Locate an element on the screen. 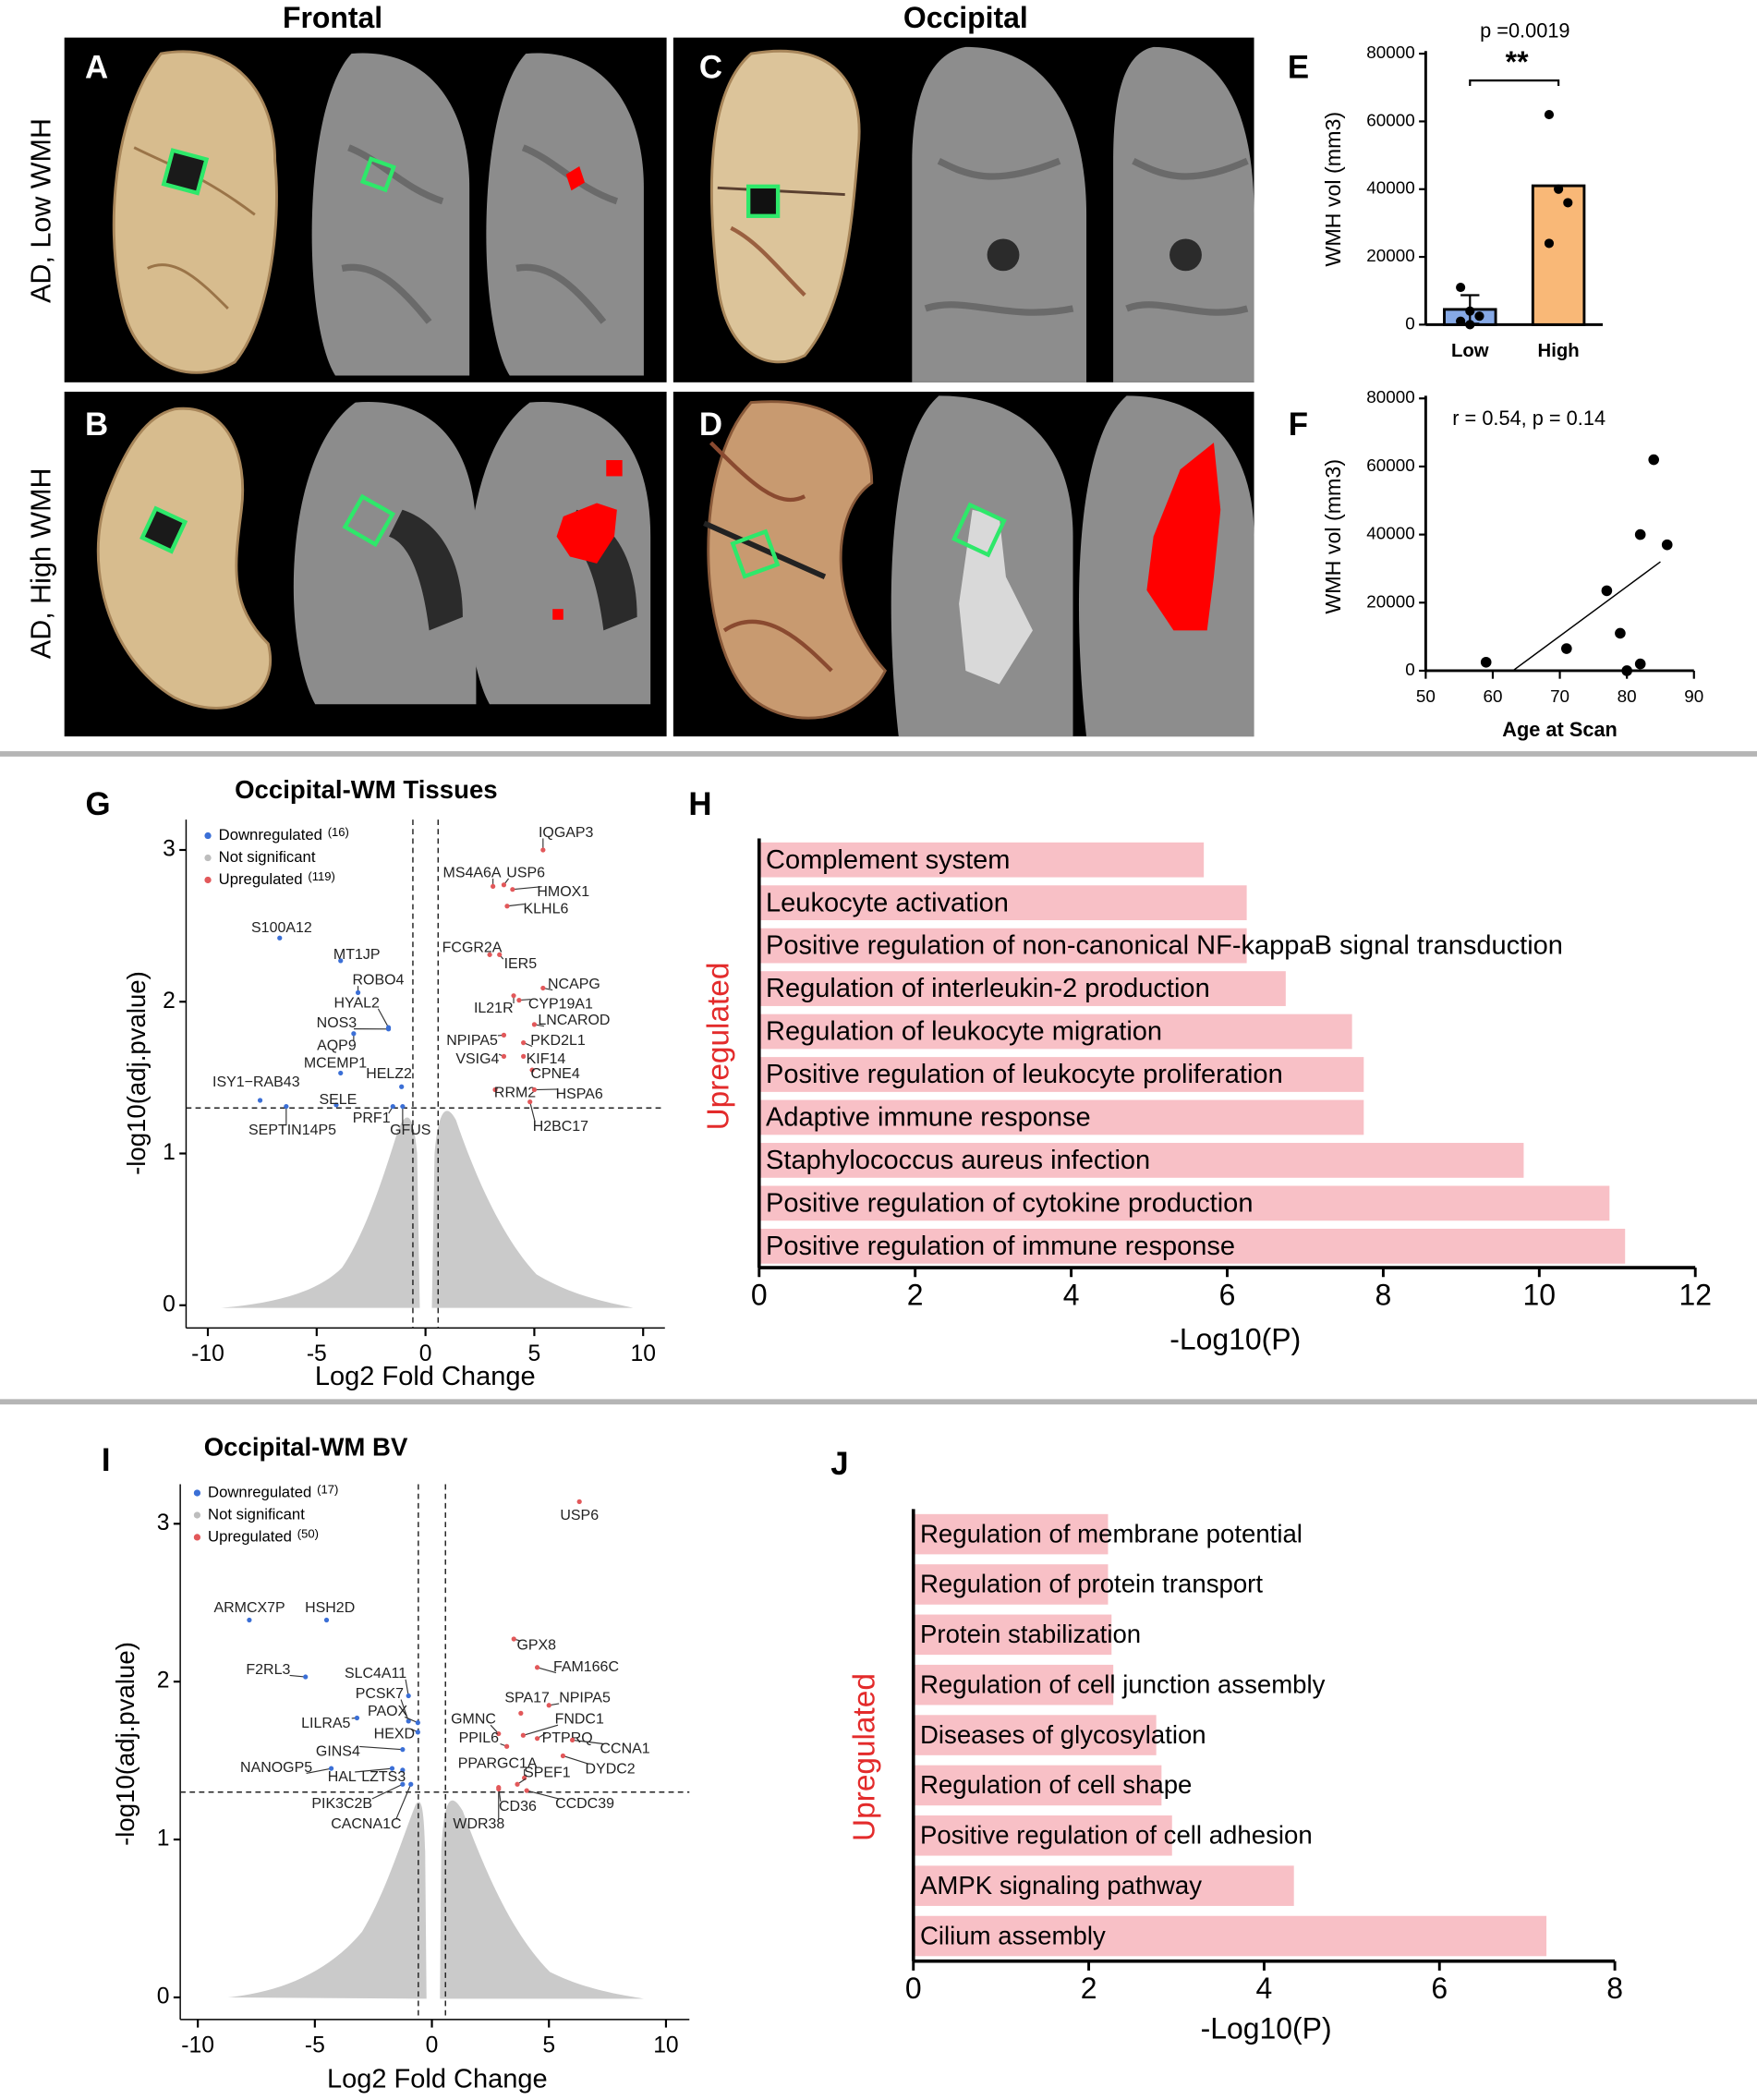 The width and height of the screenshot is (1757, 2100). gene-label: SELE is located at coordinates (338, 1100).